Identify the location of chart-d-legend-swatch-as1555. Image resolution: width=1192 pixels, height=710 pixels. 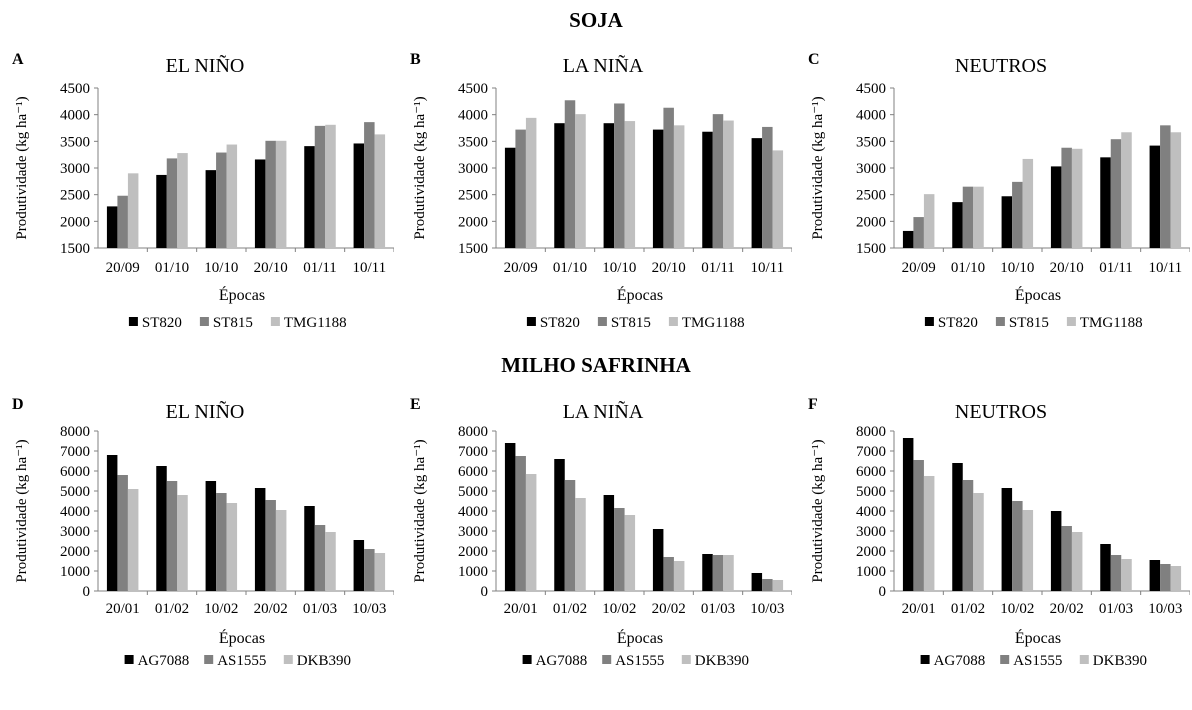
(209, 659).